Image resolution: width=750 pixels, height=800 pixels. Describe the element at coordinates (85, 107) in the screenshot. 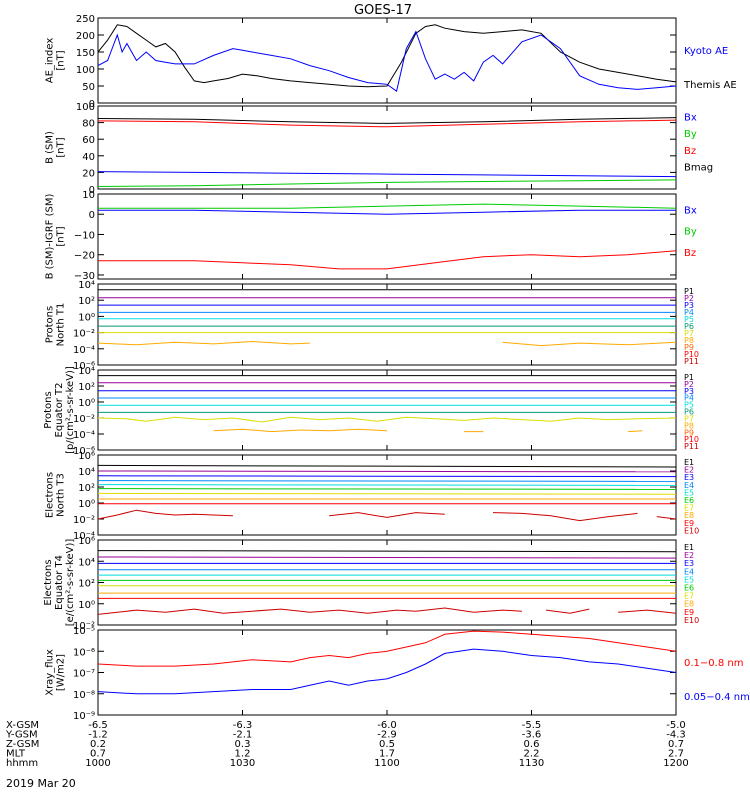

I see `y-tick-label: 100` at that location.